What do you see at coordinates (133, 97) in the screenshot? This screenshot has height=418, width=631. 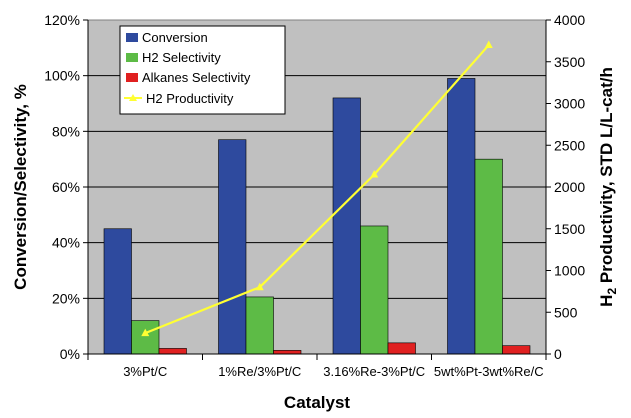 I see `legend-marker-h2-productivity` at bounding box center [133, 97].